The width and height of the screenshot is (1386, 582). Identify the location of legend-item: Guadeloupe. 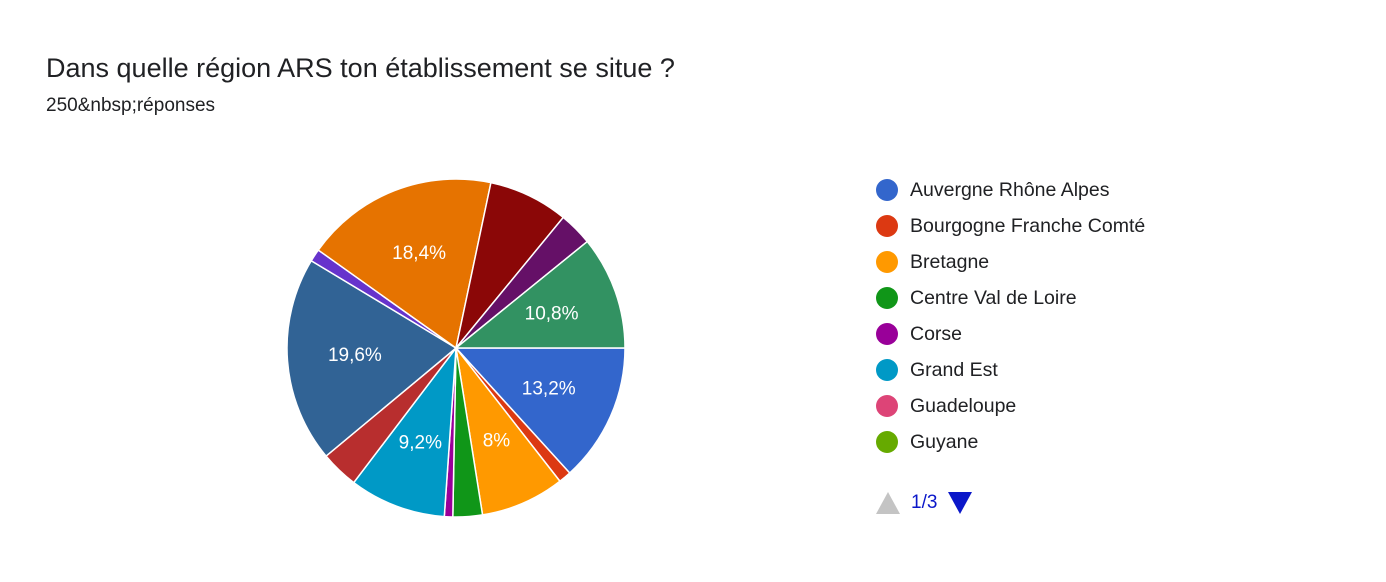
(1010, 406).